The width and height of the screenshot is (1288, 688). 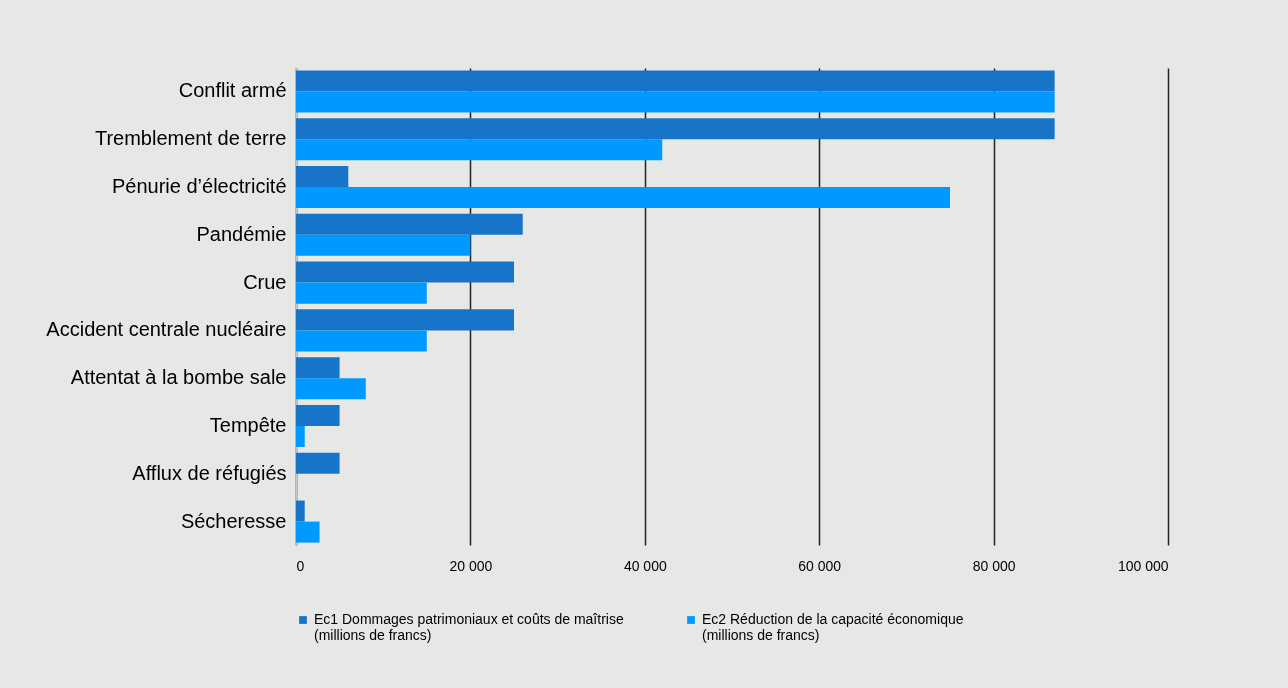 I want to click on y-tick-label: Tremblement de terre, so click(x=190, y=138).